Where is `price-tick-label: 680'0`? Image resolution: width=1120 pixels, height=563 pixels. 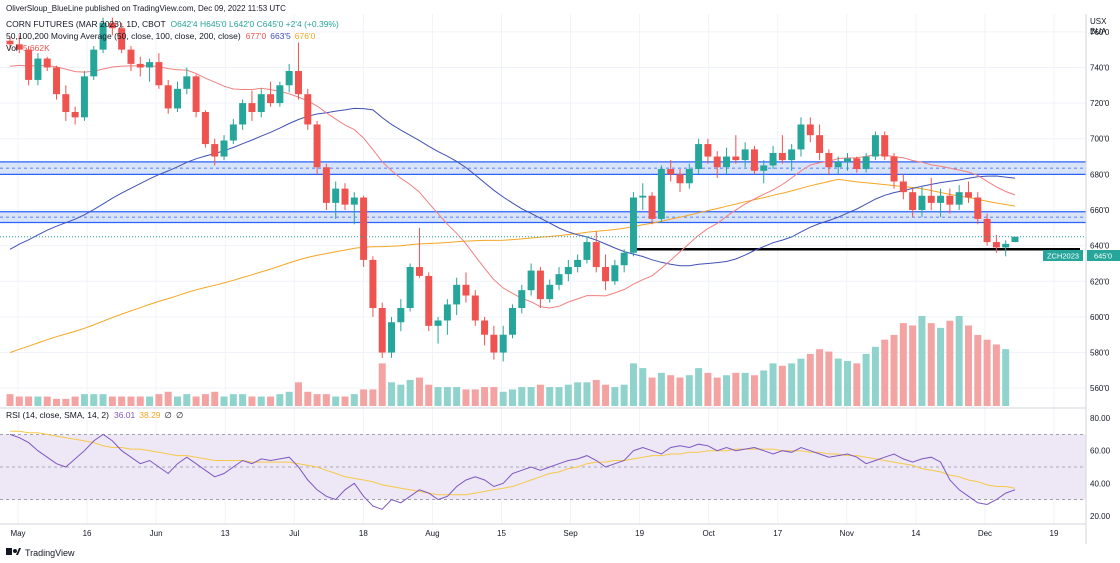
price-tick-label: 680'0 is located at coordinates (1100, 174).